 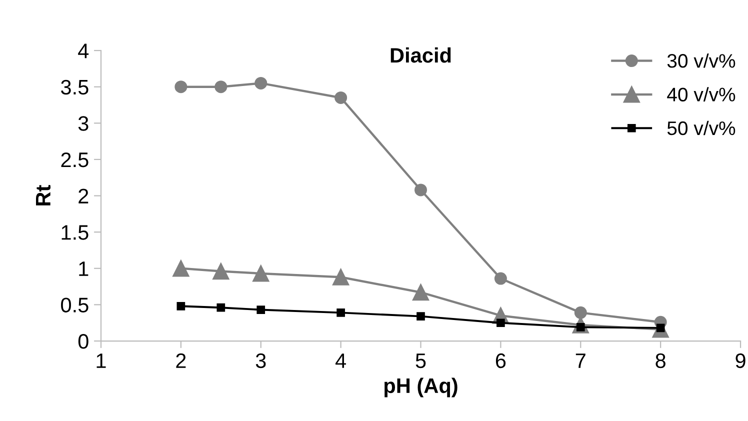 What do you see at coordinates (581, 361) in the screenshot?
I see `x-tick-label: 7` at bounding box center [581, 361].